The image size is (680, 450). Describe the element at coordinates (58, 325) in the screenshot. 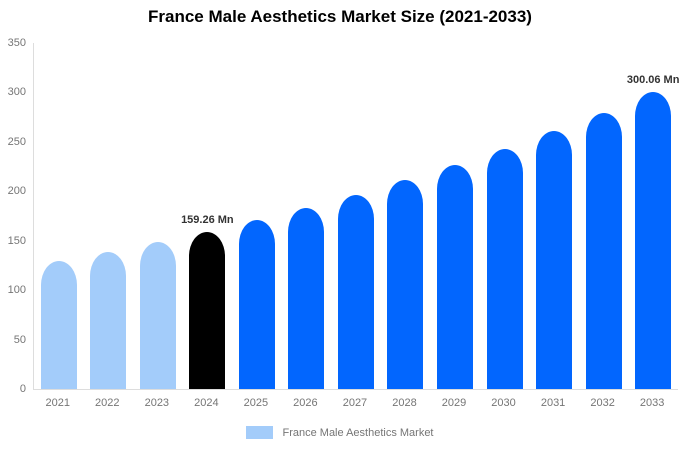

I see `bar-2021` at that location.